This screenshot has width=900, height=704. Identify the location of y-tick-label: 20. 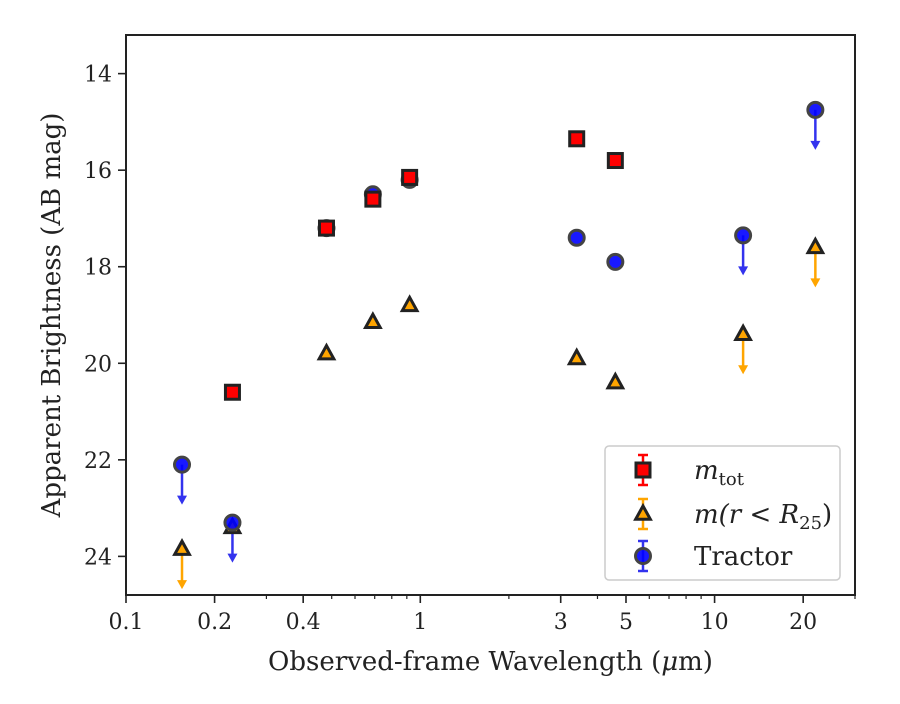
(98, 364).